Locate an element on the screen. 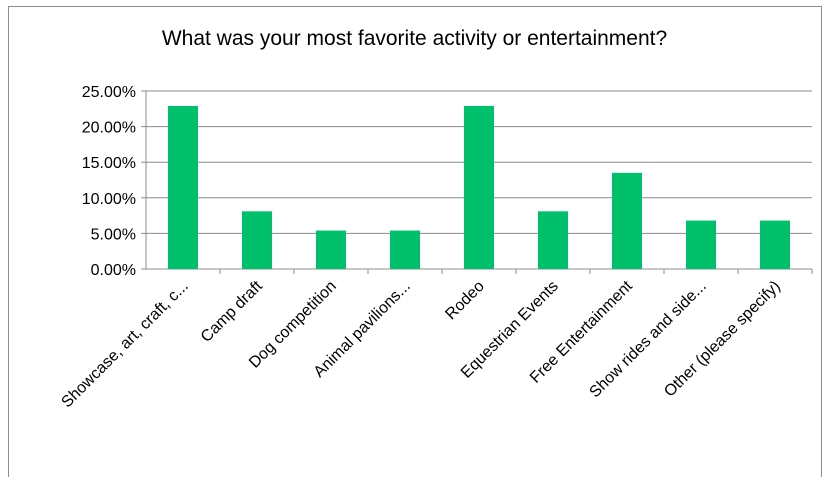 The height and width of the screenshot is (479, 829). y-tick-label: 20.00% is located at coordinates (109, 128).